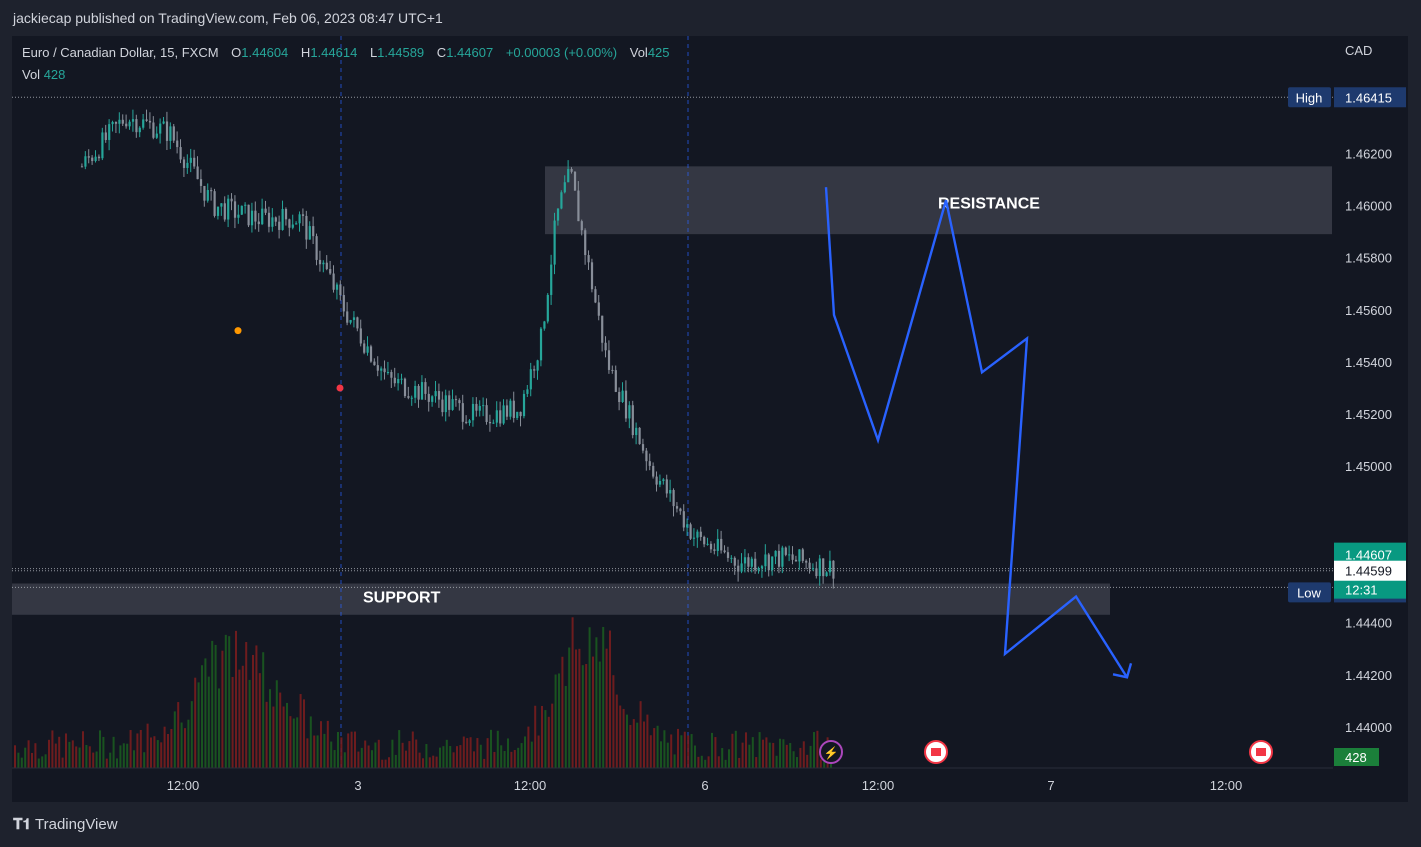 The width and height of the screenshot is (1421, 847). I want to click on vol-indicator-label: Vol, so click(31, 74).